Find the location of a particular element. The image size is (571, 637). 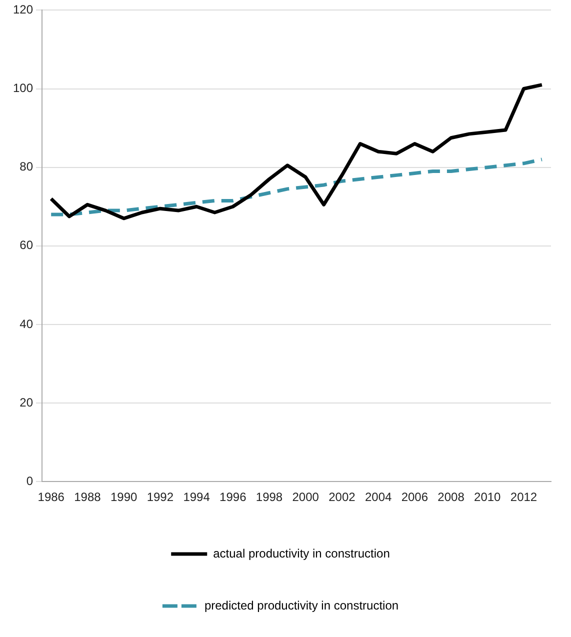

x-tick-label: 2010 is located at coordinates (488, 497).